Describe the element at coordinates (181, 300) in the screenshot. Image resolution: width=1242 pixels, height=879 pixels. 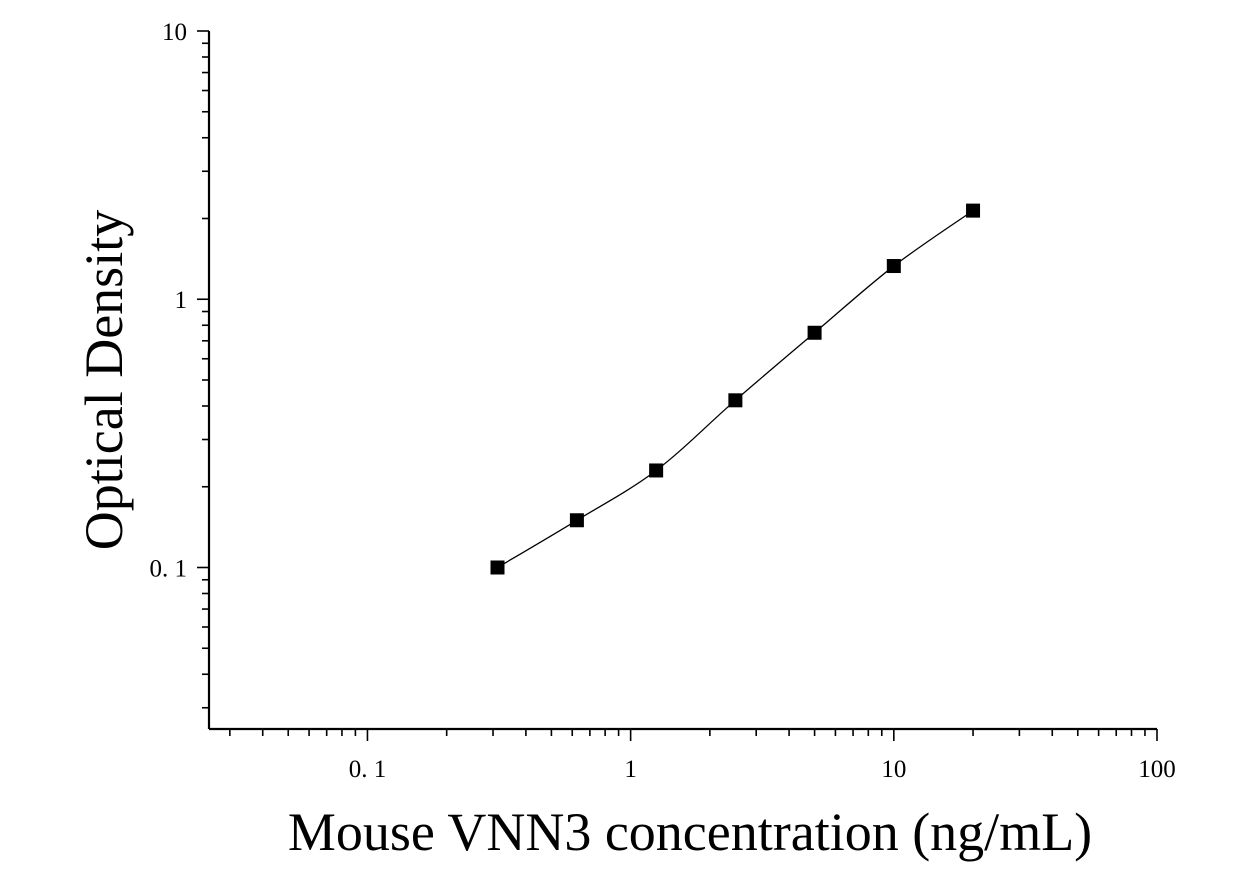
I see `y-tick-label: 1` at that location.